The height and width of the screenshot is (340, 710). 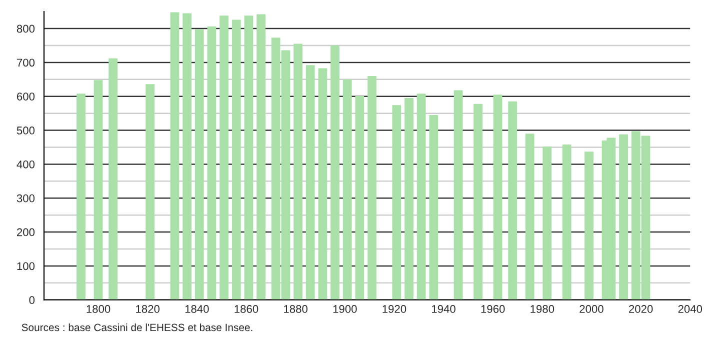 What do you see at coordinates (25, 130) in the screenshot?
I see `y-tick-label: 500` at bounding box center [25, 130].